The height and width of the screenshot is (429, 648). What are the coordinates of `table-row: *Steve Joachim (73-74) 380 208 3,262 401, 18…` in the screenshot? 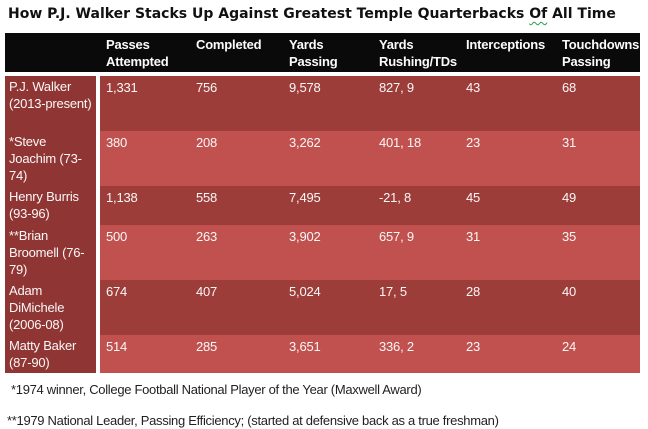 It's located at (322, 158).